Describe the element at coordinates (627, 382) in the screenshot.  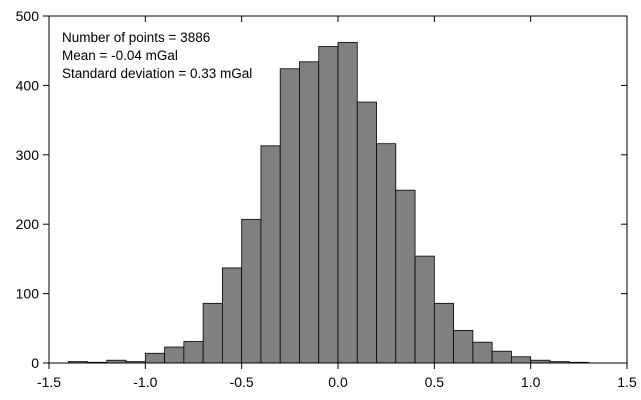
I see `x-tick-label: 1.5` at that location.